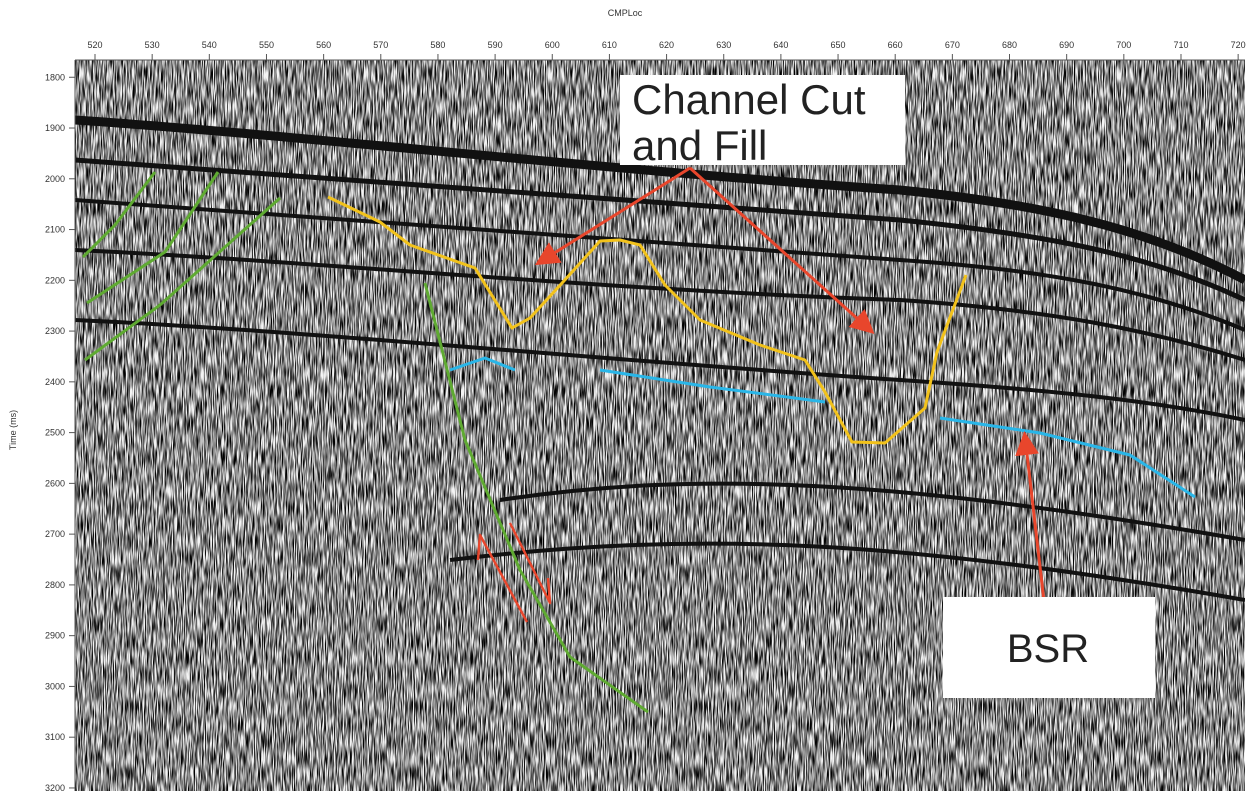  I want to click on x-tick-label: 580, so click(437, 45).